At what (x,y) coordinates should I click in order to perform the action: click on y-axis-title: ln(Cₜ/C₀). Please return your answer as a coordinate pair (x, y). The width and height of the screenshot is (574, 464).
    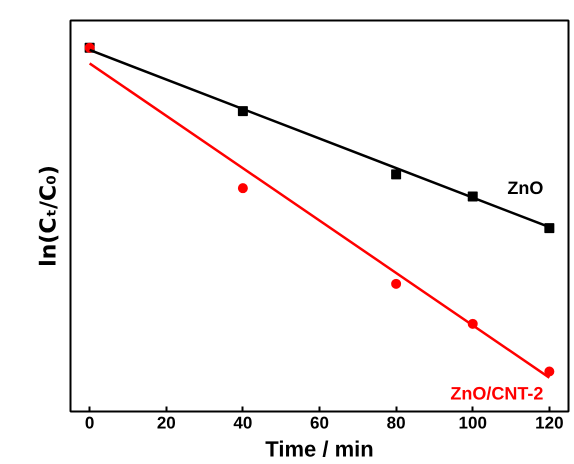
    Looking at the image, I should click on (49, 216).